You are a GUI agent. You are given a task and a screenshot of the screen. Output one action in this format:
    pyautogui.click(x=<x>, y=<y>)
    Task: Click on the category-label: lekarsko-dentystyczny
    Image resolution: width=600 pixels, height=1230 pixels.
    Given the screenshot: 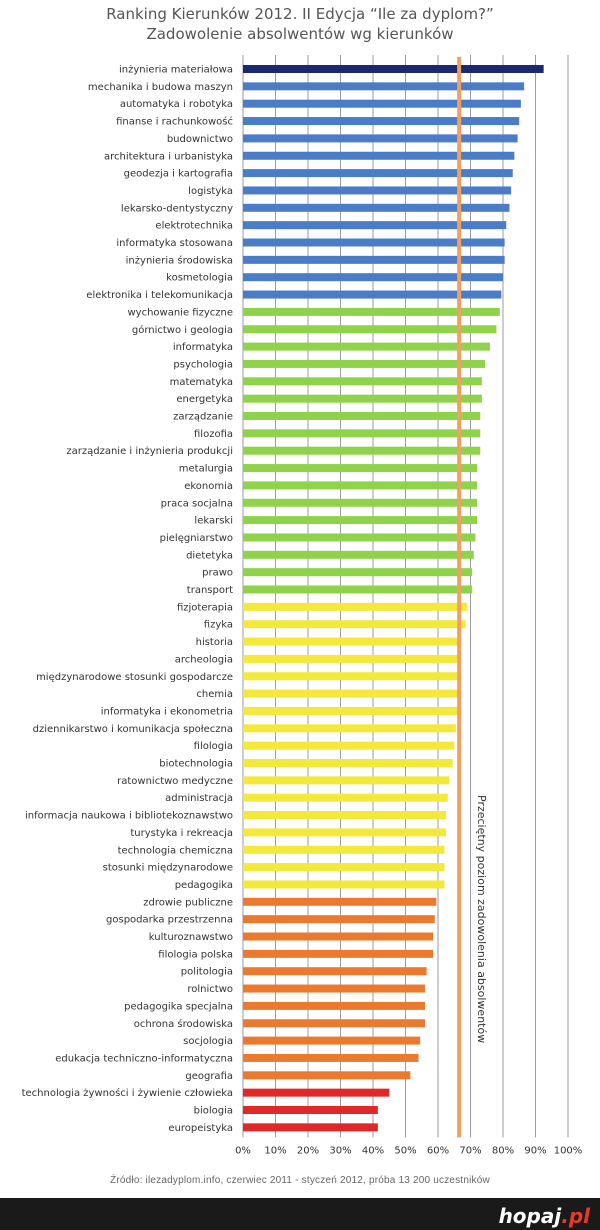 What is the action you would take?
    pyautogui.click(x=177, y=208)
    